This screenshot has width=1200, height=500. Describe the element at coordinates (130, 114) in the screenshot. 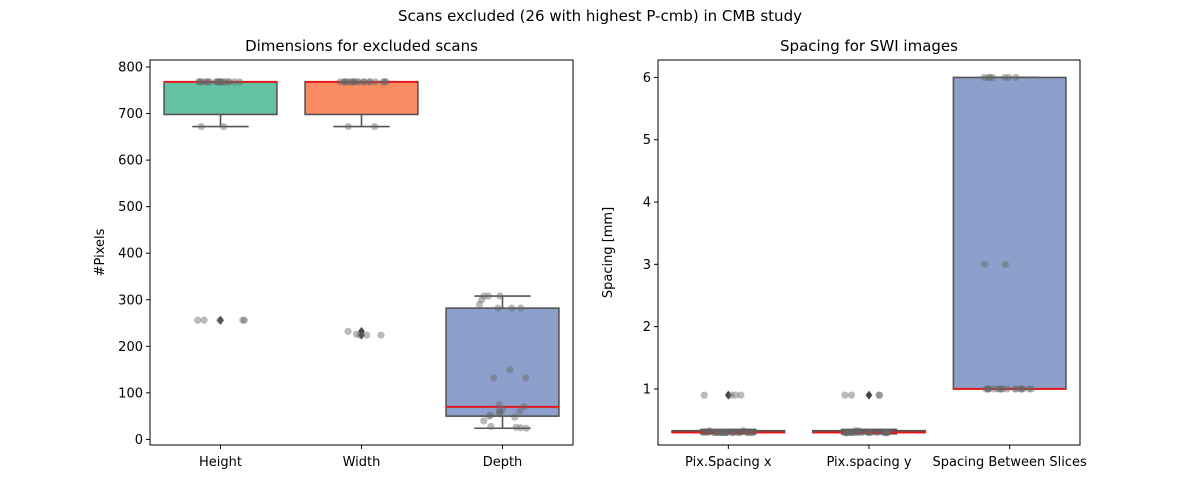

I see `y-tick-label: 700` at that location.